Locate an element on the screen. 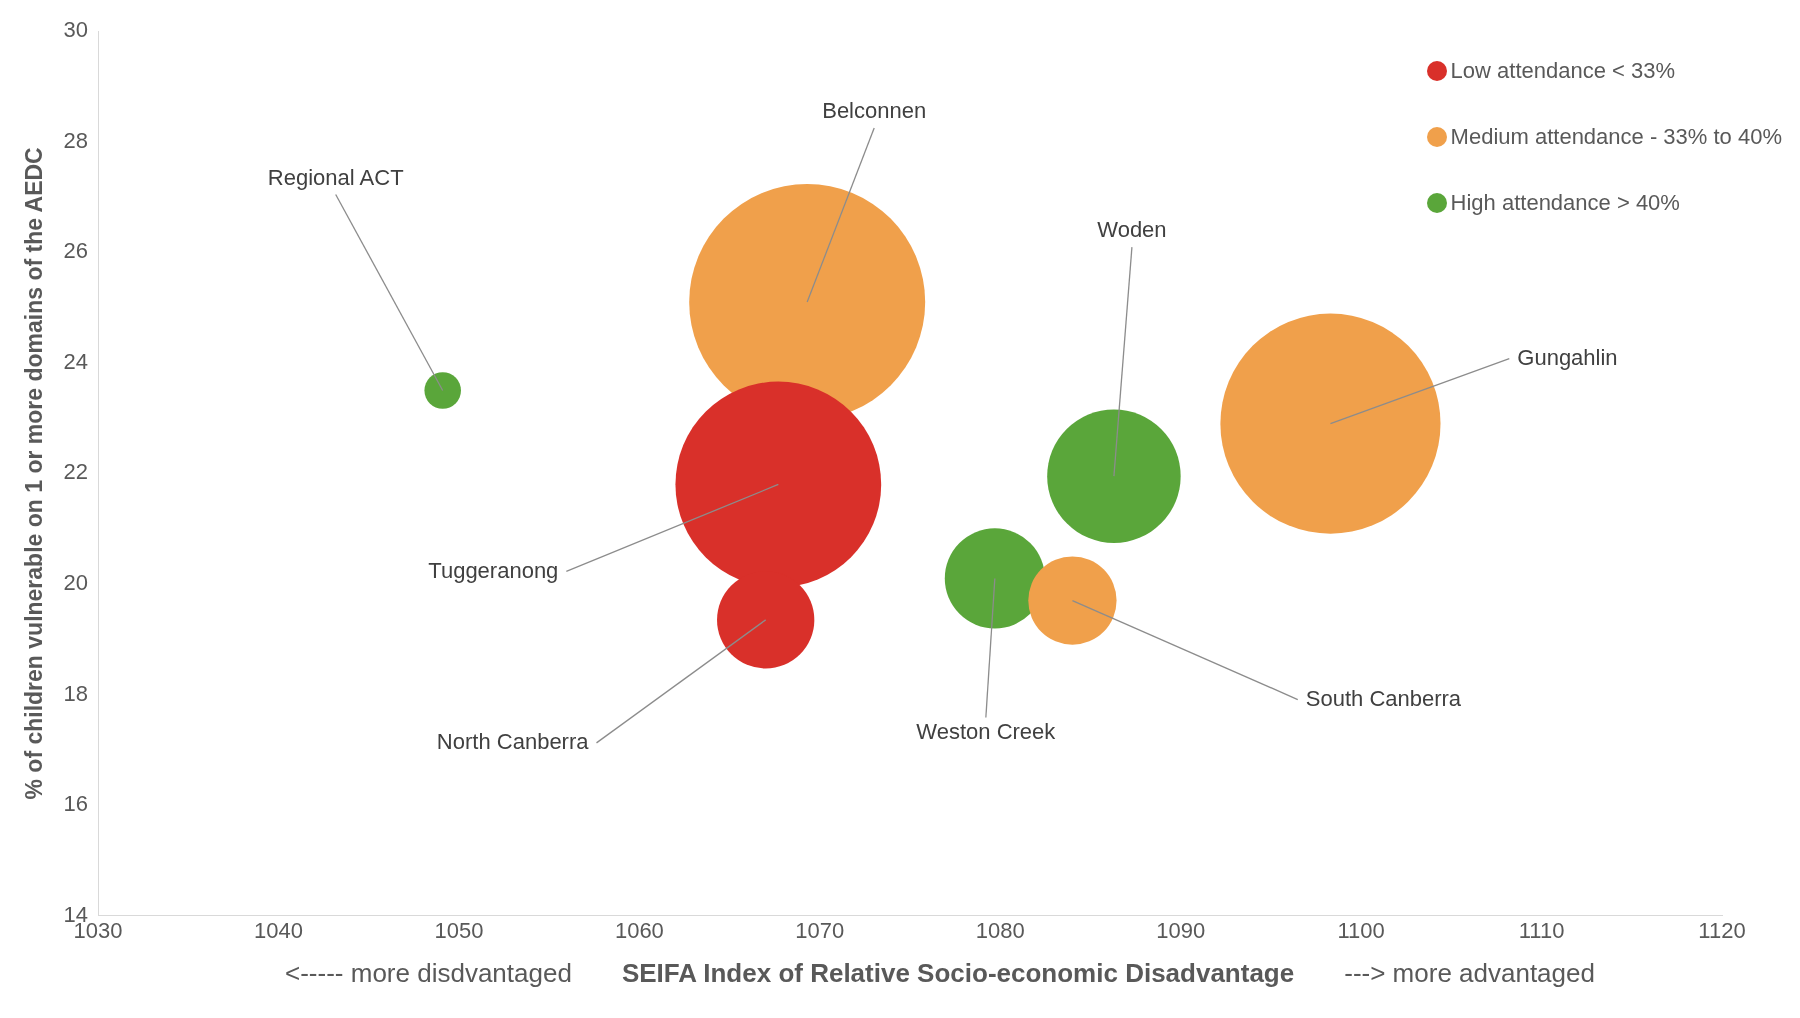 Image resolution: width=1800 pixels, height=1018 pixels. text: ---> more advantaged is located at coordinates (1469, 973).